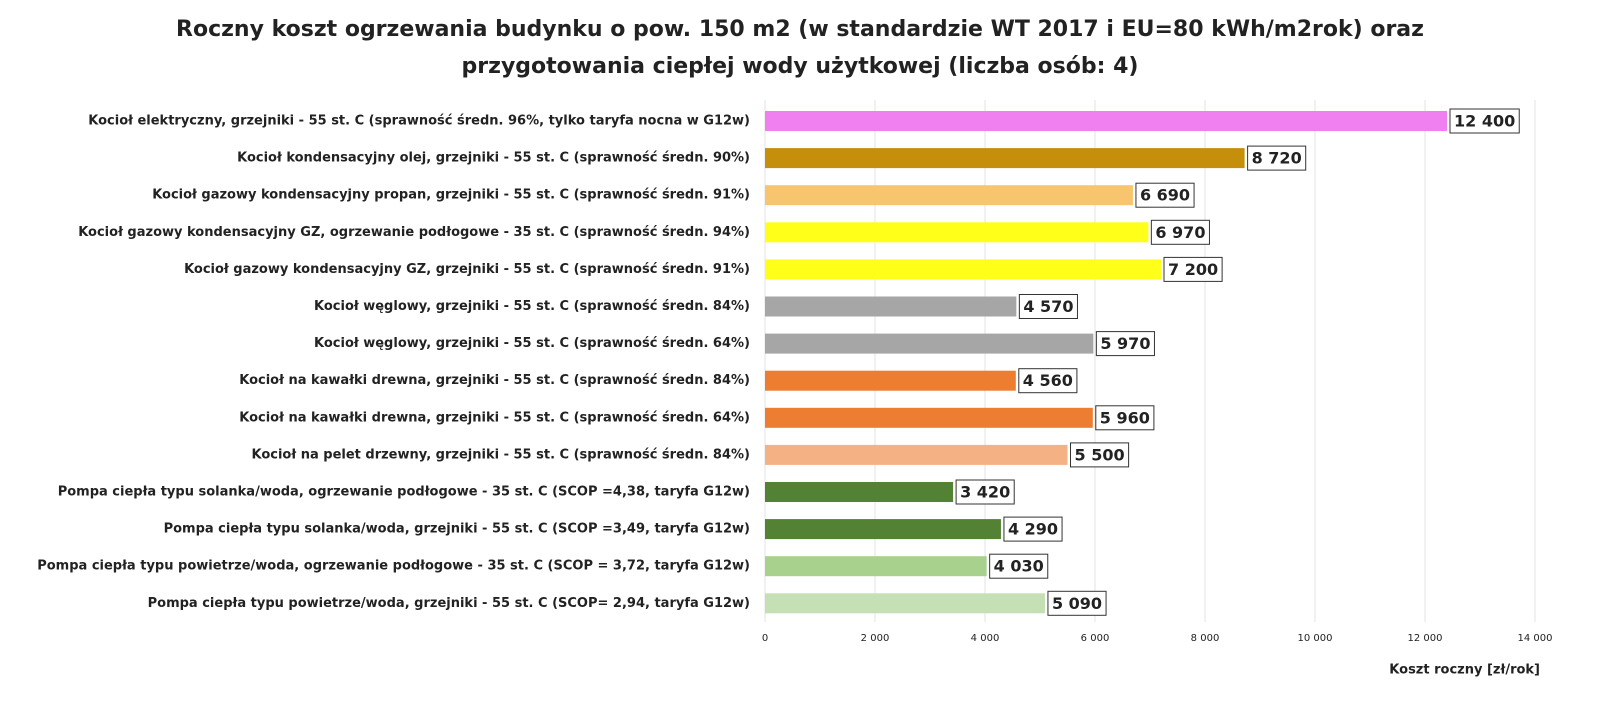 The height and width of the screenshot is (707, 1600). Describe the element at coordinates (1095, 638) in the screenshot. I see `x-tick-label: 6 000` at that location.